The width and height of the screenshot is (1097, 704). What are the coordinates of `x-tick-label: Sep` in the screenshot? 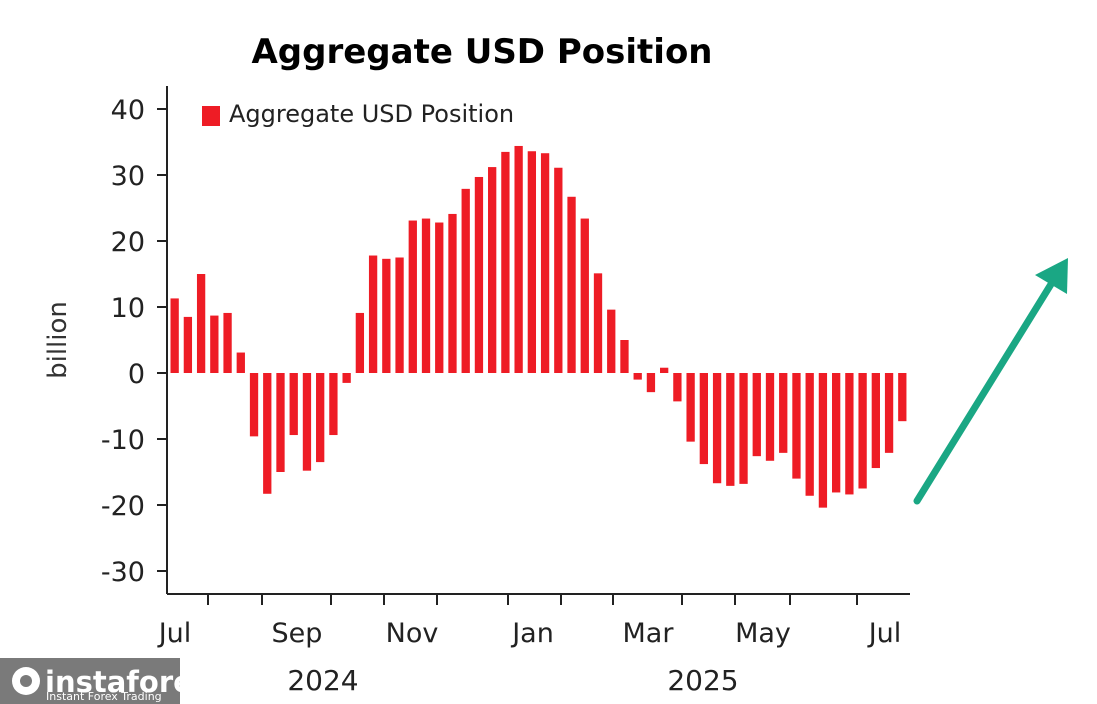 It's located at (297, 633).